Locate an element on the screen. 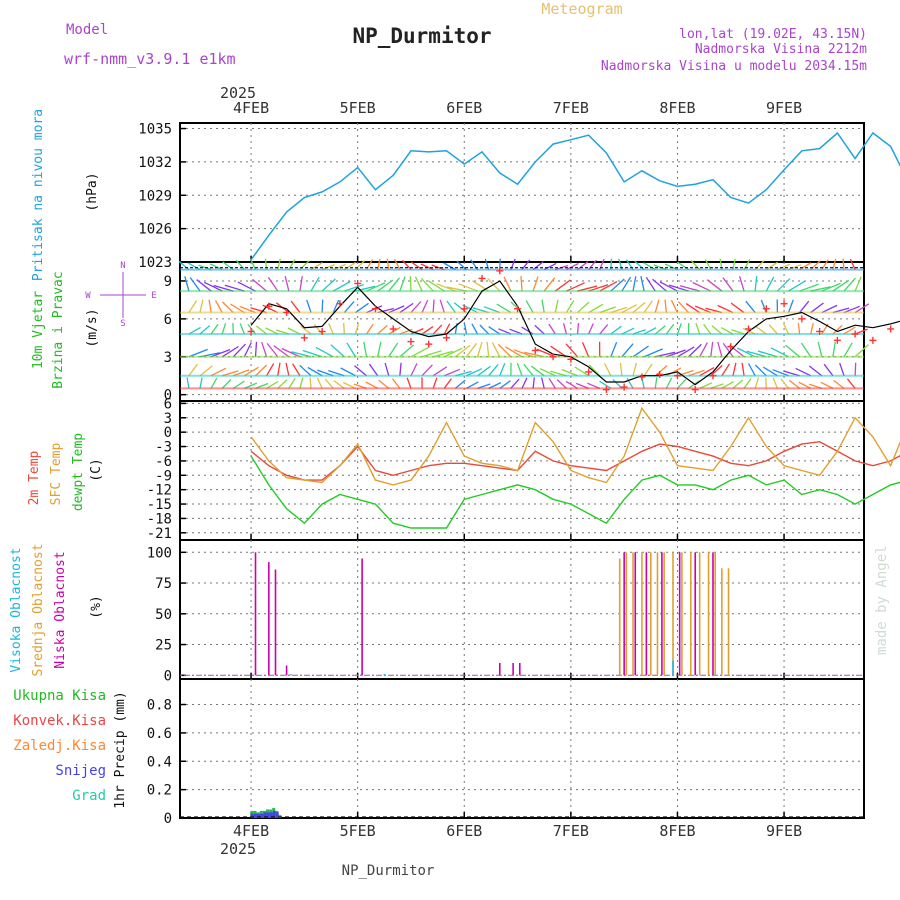  sfc-temp-line is located at coordinates (575, 446).